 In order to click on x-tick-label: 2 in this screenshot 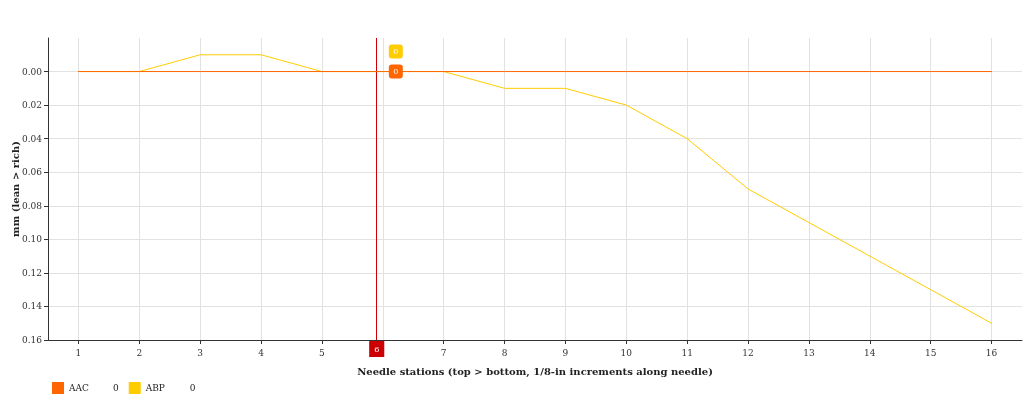, I will do `click(139, 352)`.